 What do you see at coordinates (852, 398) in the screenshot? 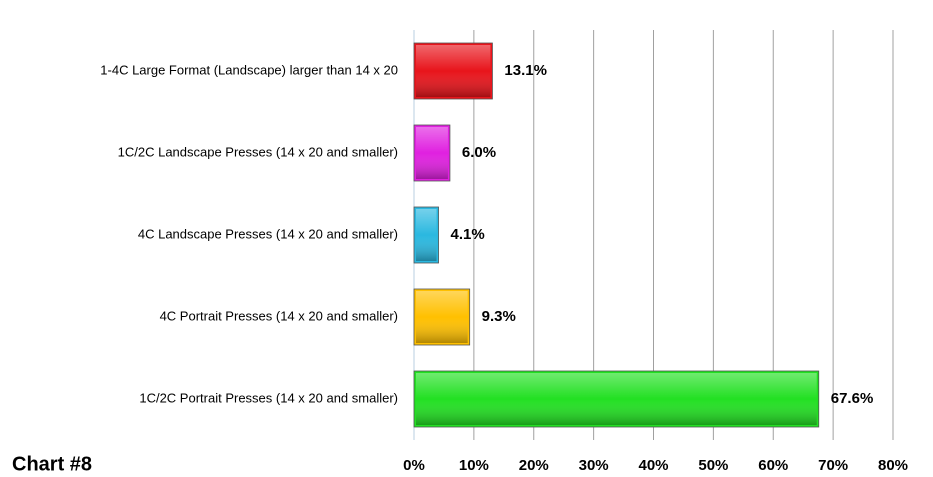
I see `value-label: 67.6%` at bounding box center [852, 398].